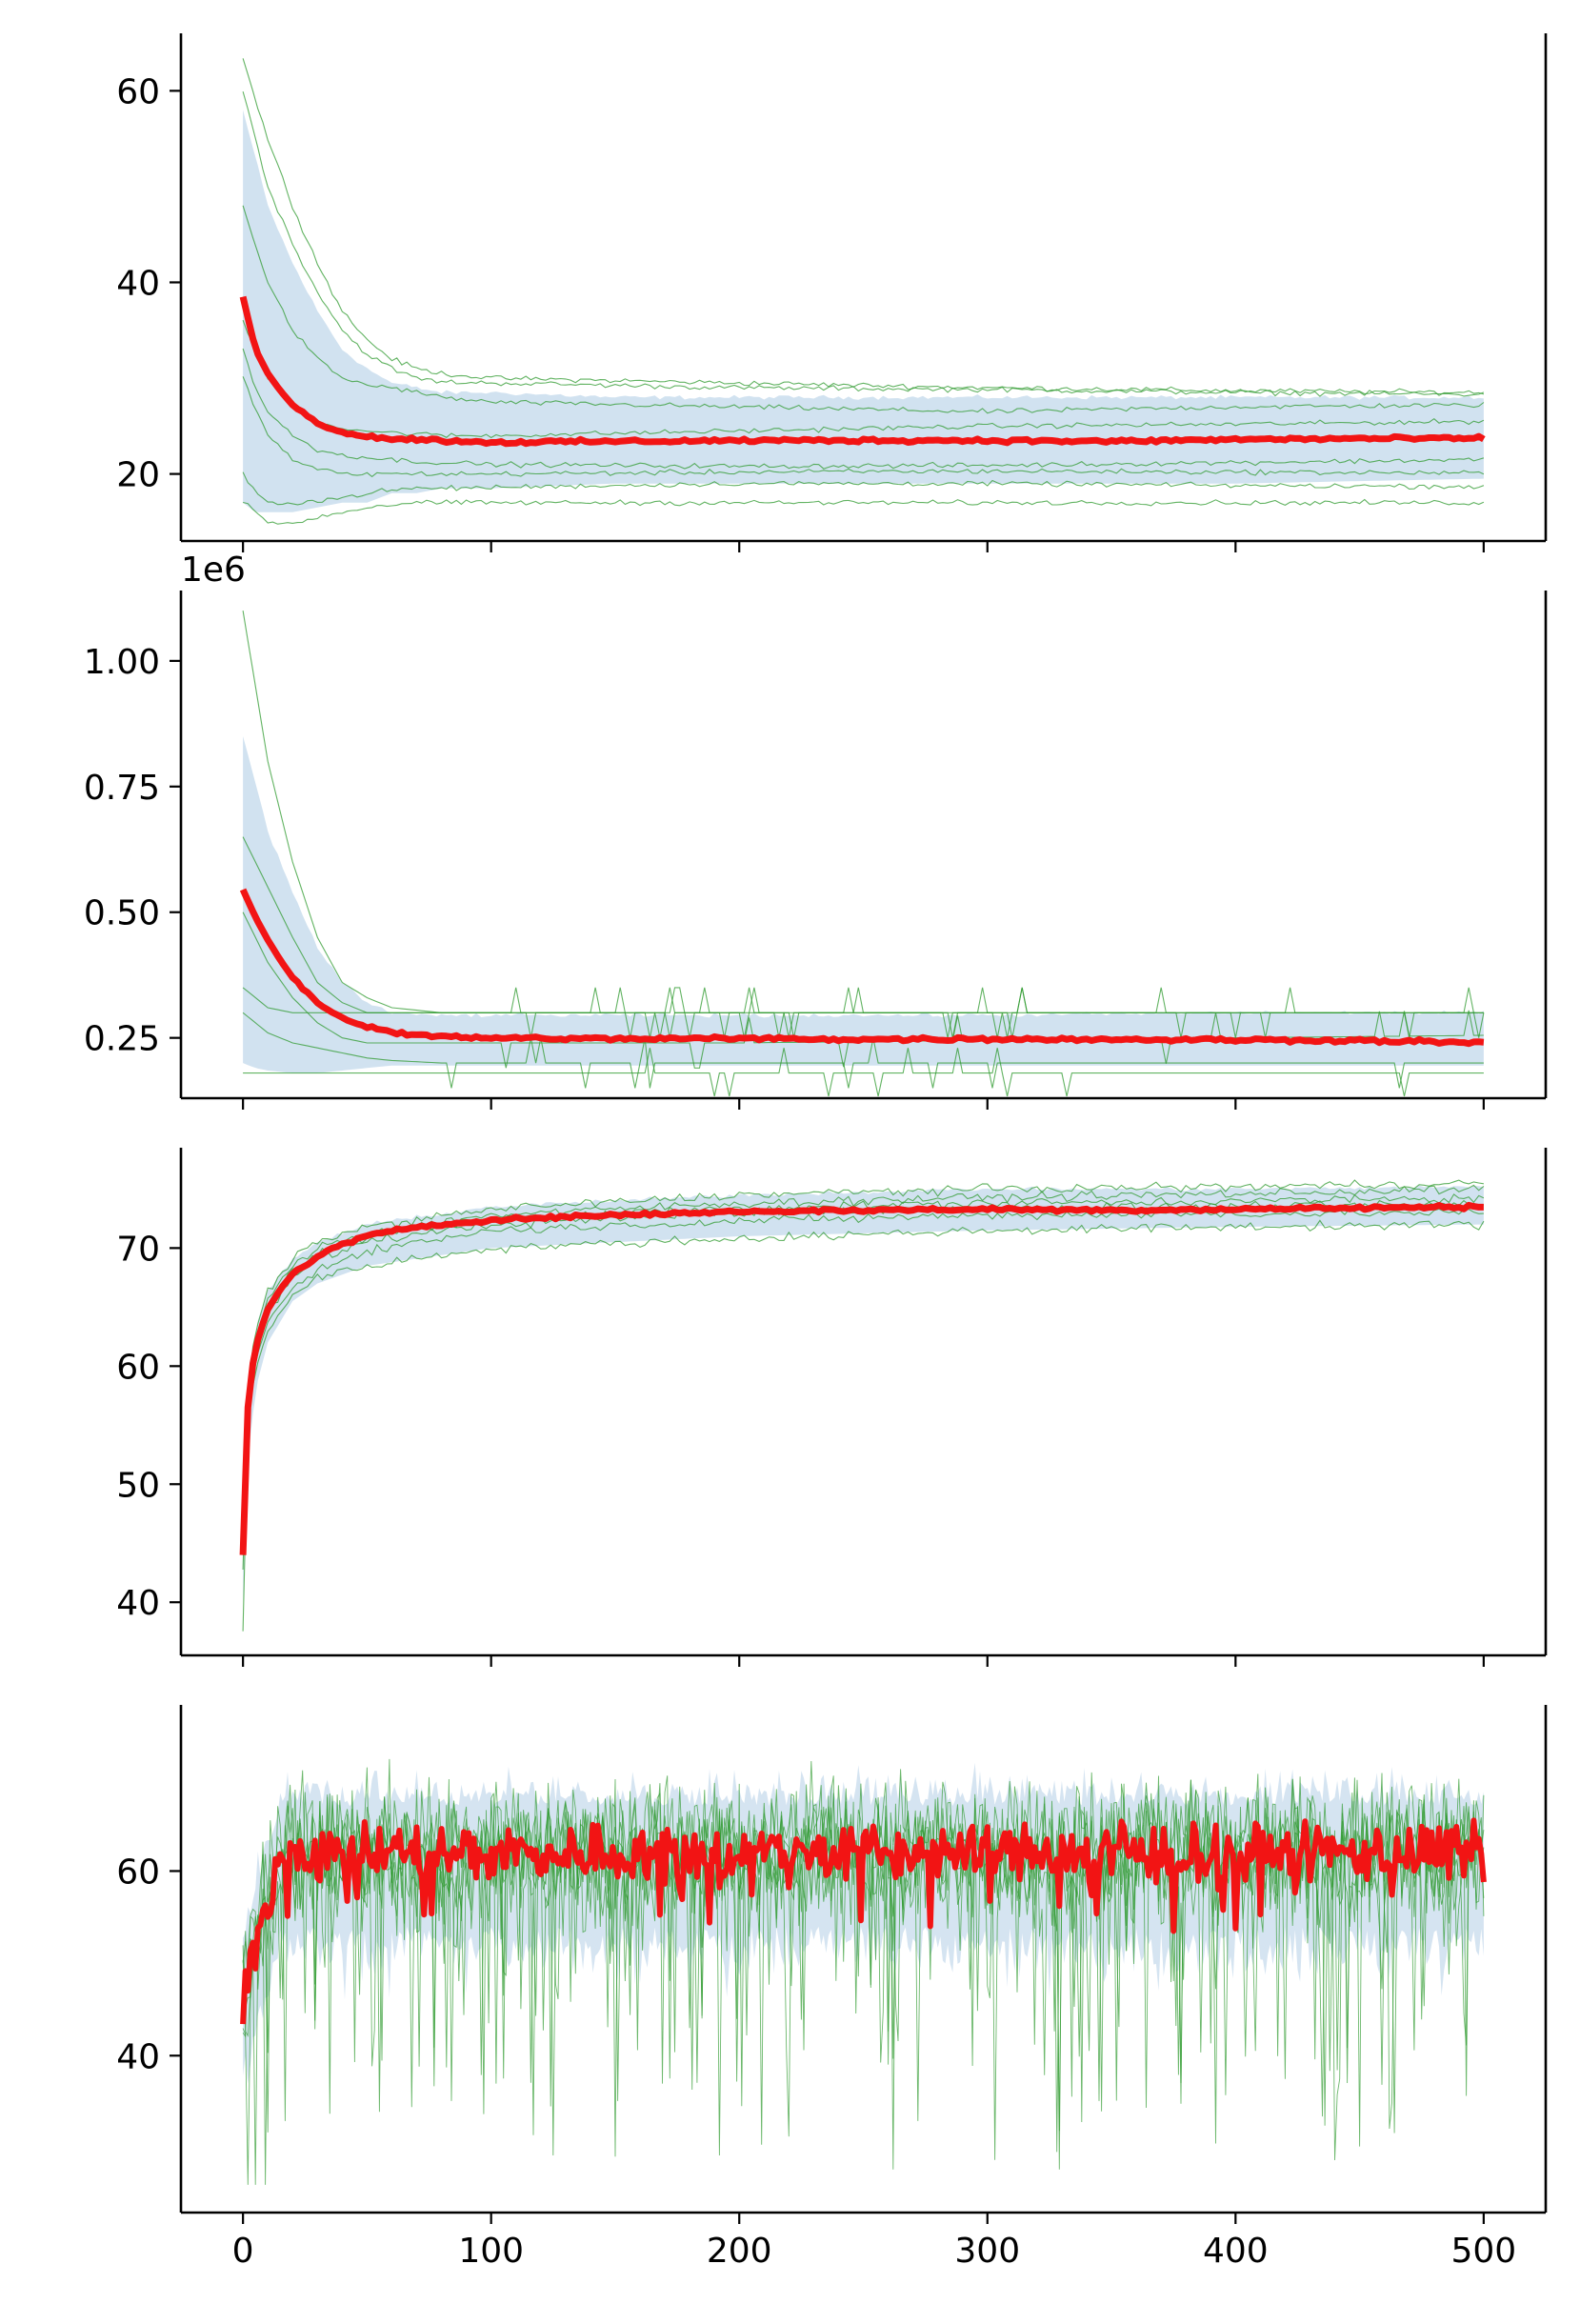 The height and width of the screenshot is (2324, 1580). Describe the element at coordinates (122, 914) in the screenshot. I see `y-tick-label: 0.50` at that location.